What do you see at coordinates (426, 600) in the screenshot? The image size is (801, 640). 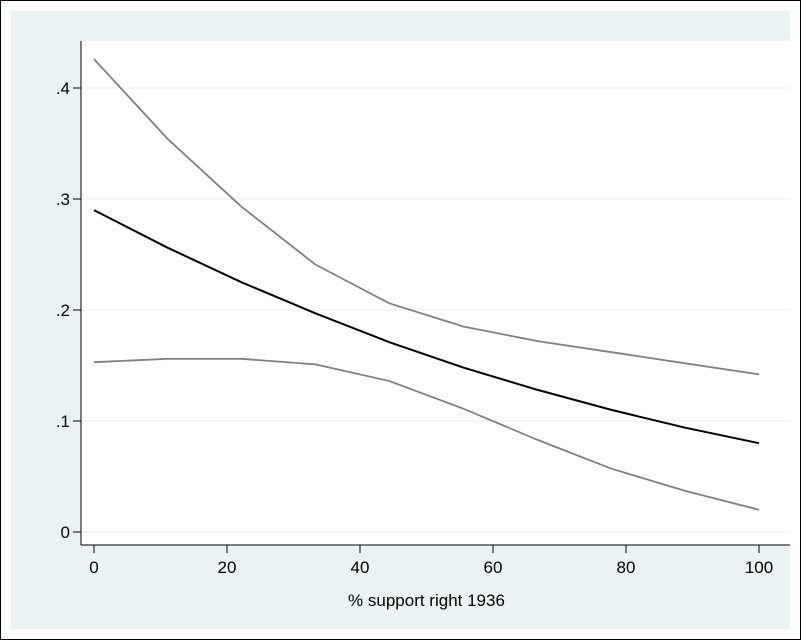 I see `x-axis-title: % support right 1936` at bounding box center [426, 600].